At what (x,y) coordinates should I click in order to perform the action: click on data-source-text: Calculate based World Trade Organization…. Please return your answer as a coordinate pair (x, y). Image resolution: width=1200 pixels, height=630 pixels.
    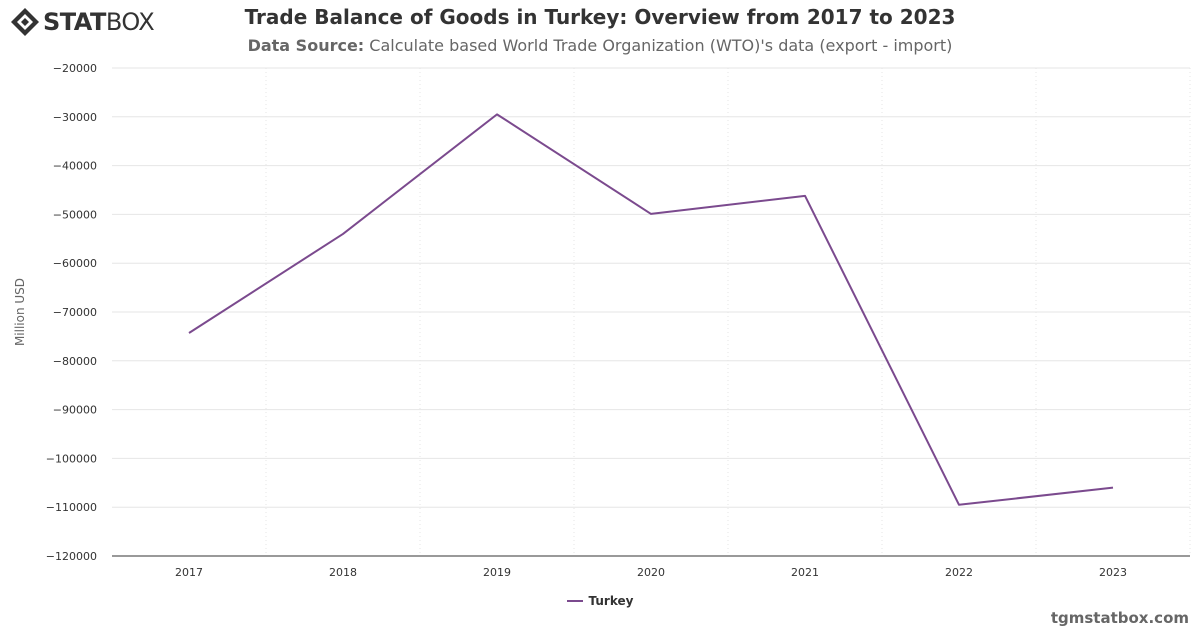
    Looking at the image, I should click on (661, 45).